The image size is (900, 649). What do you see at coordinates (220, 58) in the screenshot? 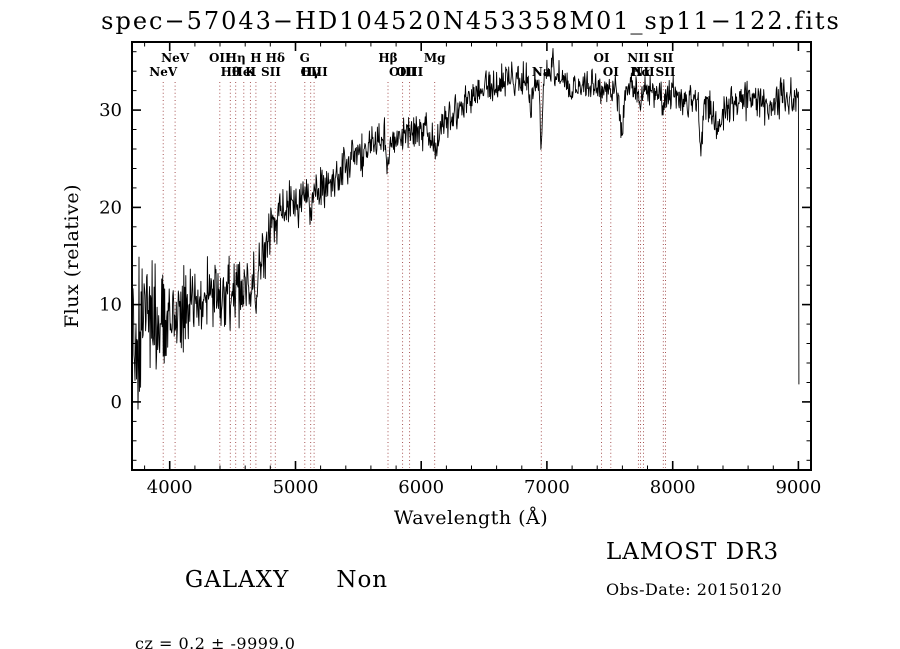
I see `spectral-line-label: OII` at bounding box center [220, 58].